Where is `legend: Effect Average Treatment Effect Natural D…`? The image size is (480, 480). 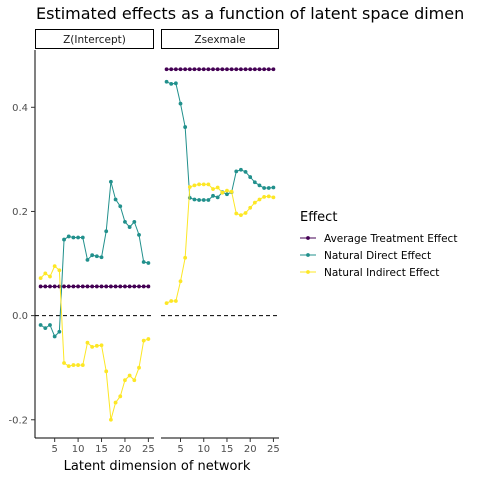 legend: Effect Average Treatment Effect Natural D… is located at coordinates (378, 244).